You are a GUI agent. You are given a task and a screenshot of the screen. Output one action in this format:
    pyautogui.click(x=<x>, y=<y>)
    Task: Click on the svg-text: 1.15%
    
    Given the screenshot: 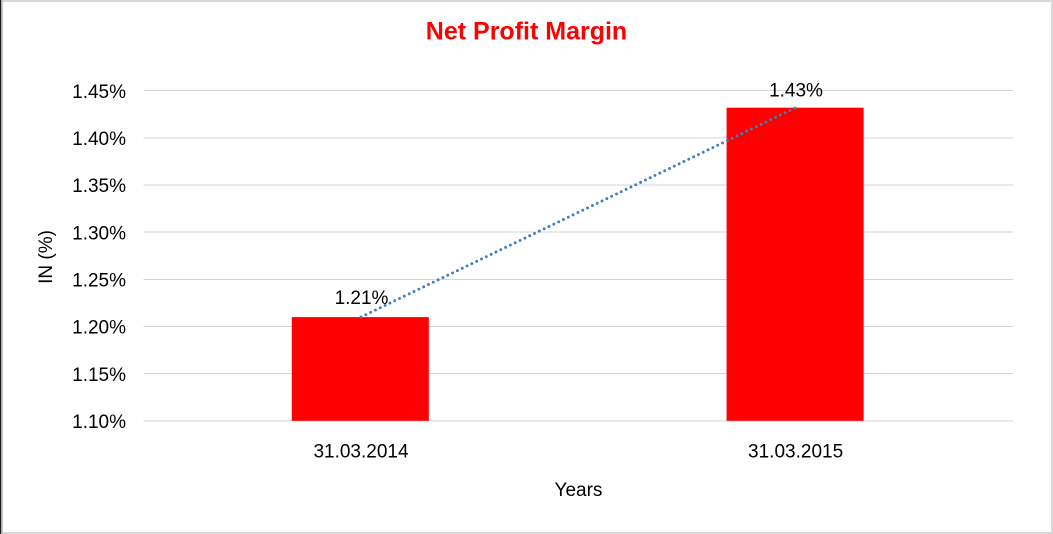 What is the action you would take?
    pyautogui.click(x=99, y=375)
    